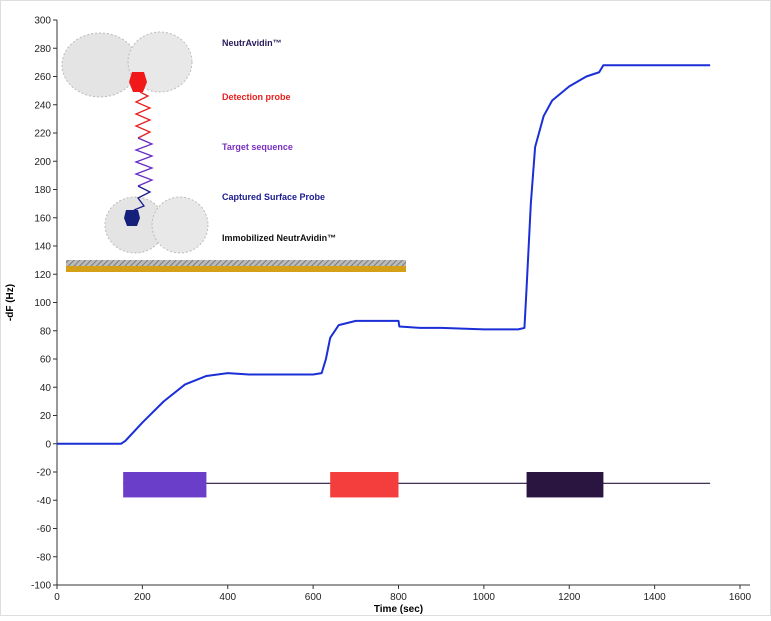 This screenshot has height=621, width=771. Describe the element at coordinates (279, 238) in the screenshot. I see `annotation: Immobilized NeutrAvidin™` at that location.